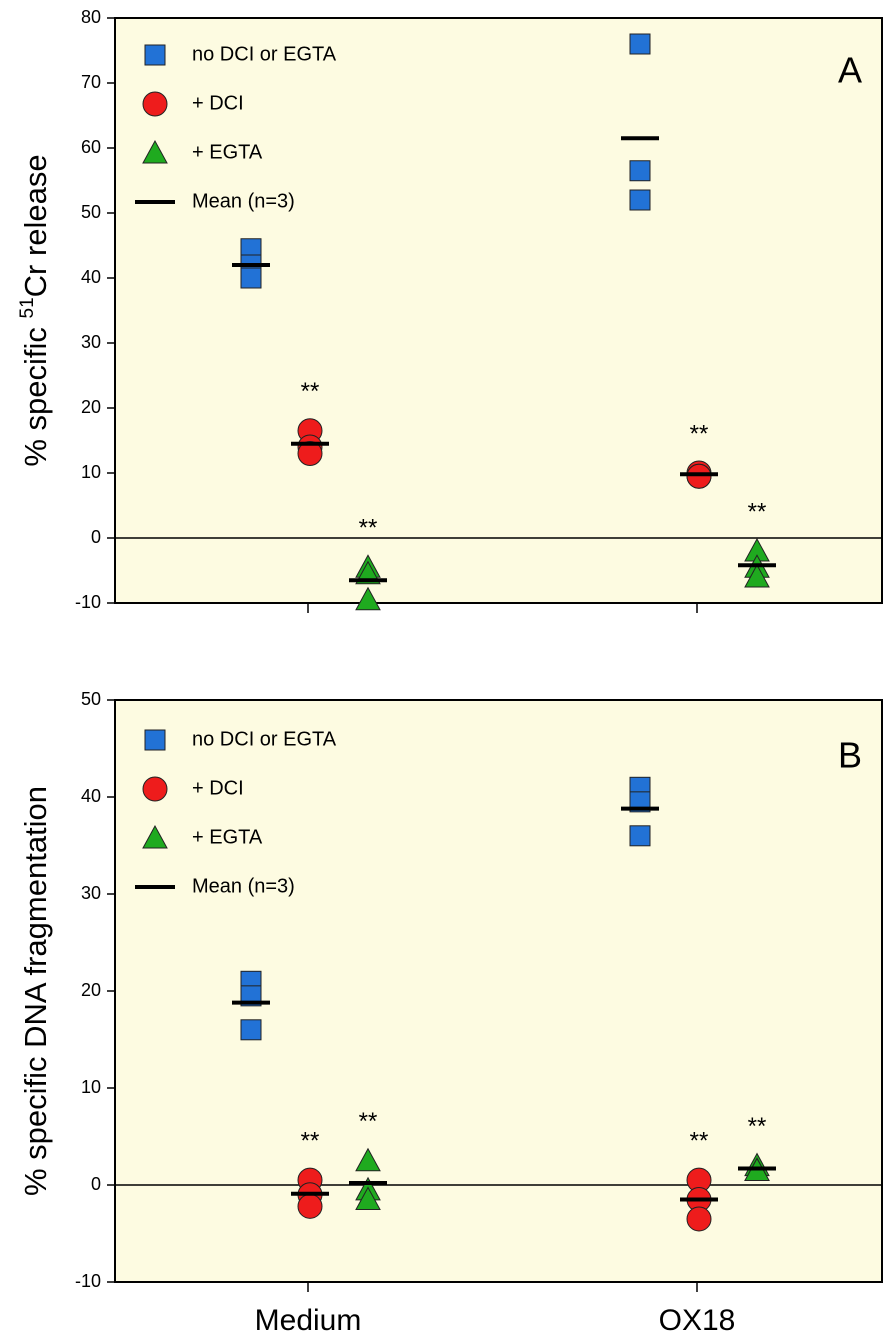 The image size is (883, 1341). What do you see at coordinates (35, 225) in the screenshot?
I see `y-label-part: Cr release` at bounding box center [35, 225].